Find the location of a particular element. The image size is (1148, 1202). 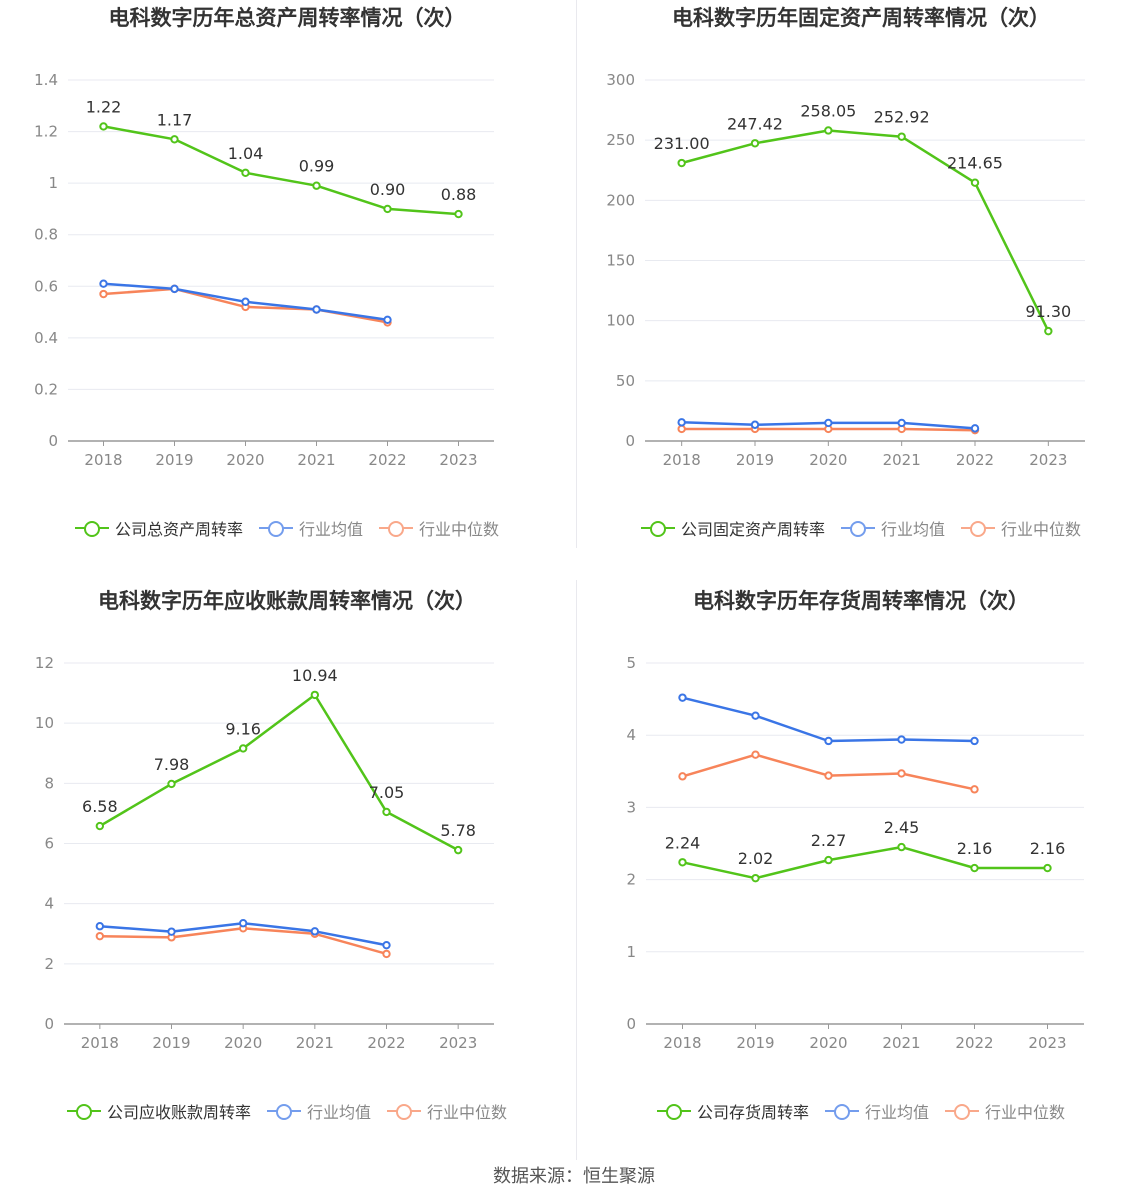

chart-title: 电科数字历年固定资产周转率情况（次） is located at coordinates (861, 18).